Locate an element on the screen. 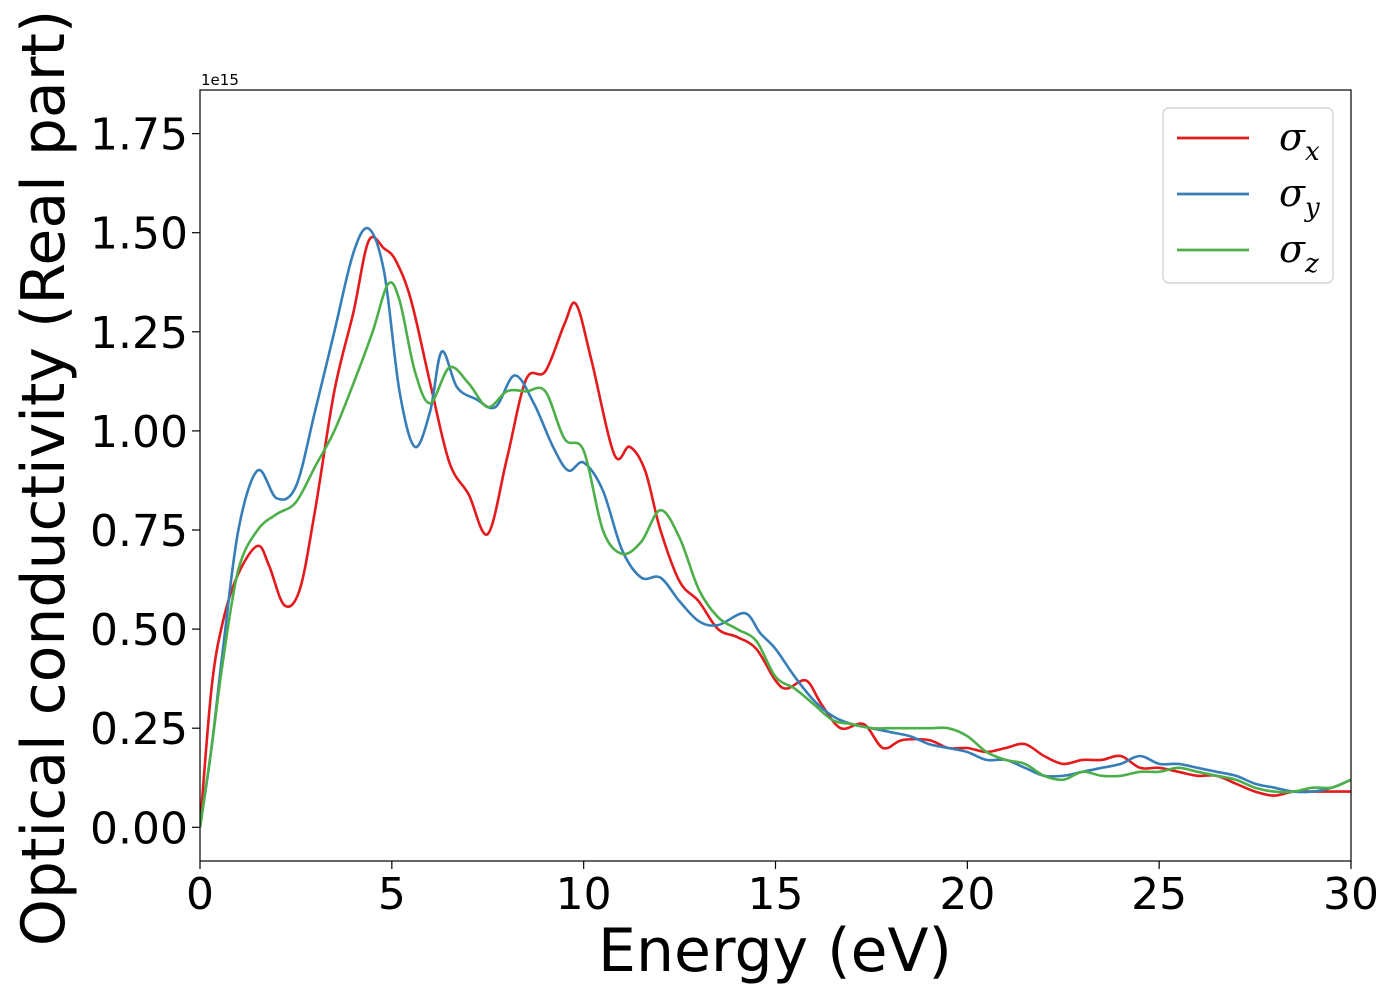  x-axis: 0 5 10 15 20 25 30 is located at coordinates (782, 890).